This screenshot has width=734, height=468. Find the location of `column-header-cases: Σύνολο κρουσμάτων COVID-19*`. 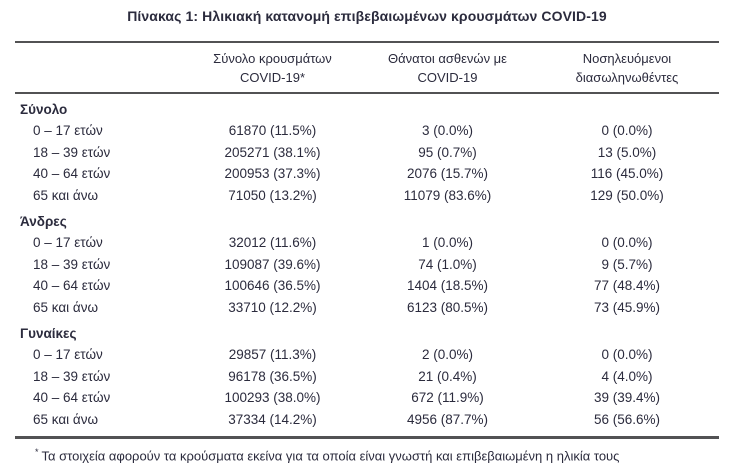

column-header-cases: Σύνολο κρουσμάτων COVID-19* is located at coordinates (272, 68).